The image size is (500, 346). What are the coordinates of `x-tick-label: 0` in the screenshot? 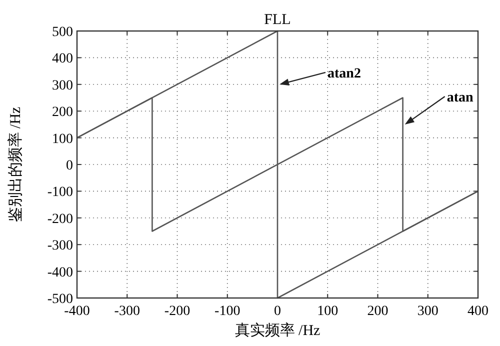 It's located at (277, 311).